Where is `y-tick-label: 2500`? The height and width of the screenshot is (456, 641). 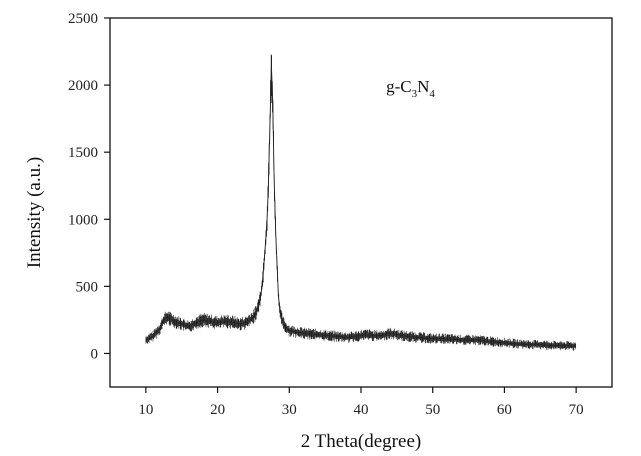
y-tick-label: 2500 is located at coordinates (83, 19).